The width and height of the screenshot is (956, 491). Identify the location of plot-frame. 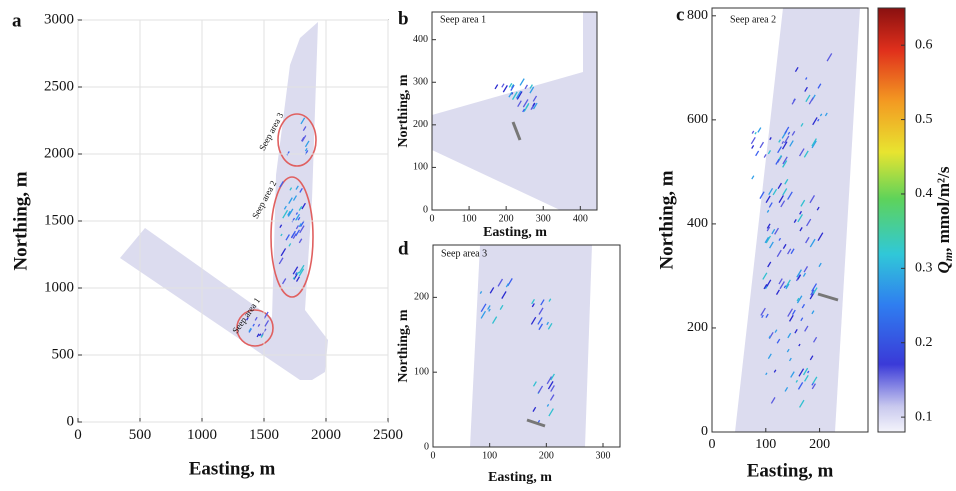
(514, 111).